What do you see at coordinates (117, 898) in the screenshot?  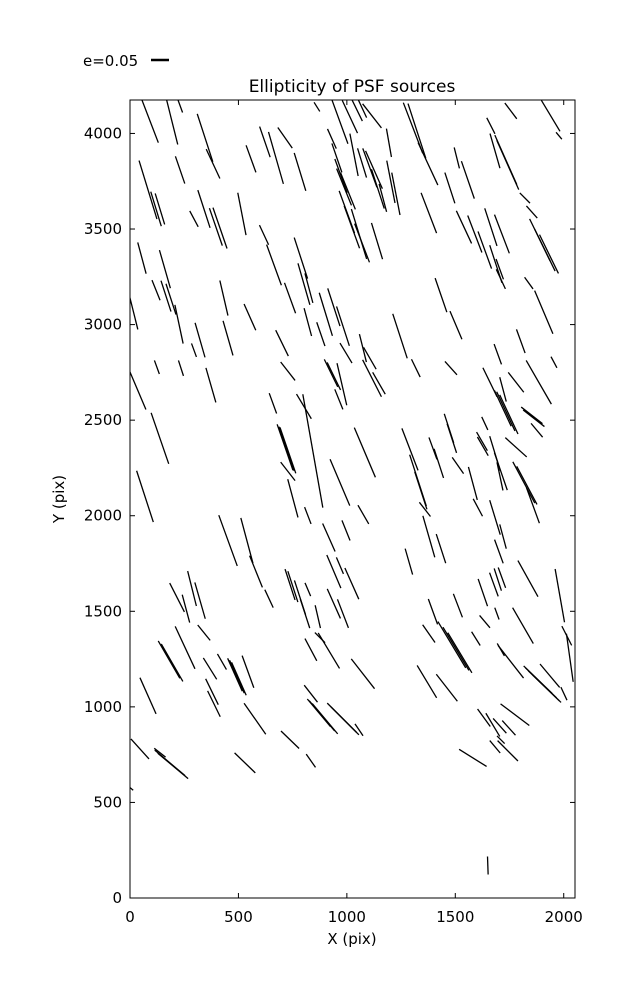 I see `y-tick-label: 0` at bounding box center [117, 898].